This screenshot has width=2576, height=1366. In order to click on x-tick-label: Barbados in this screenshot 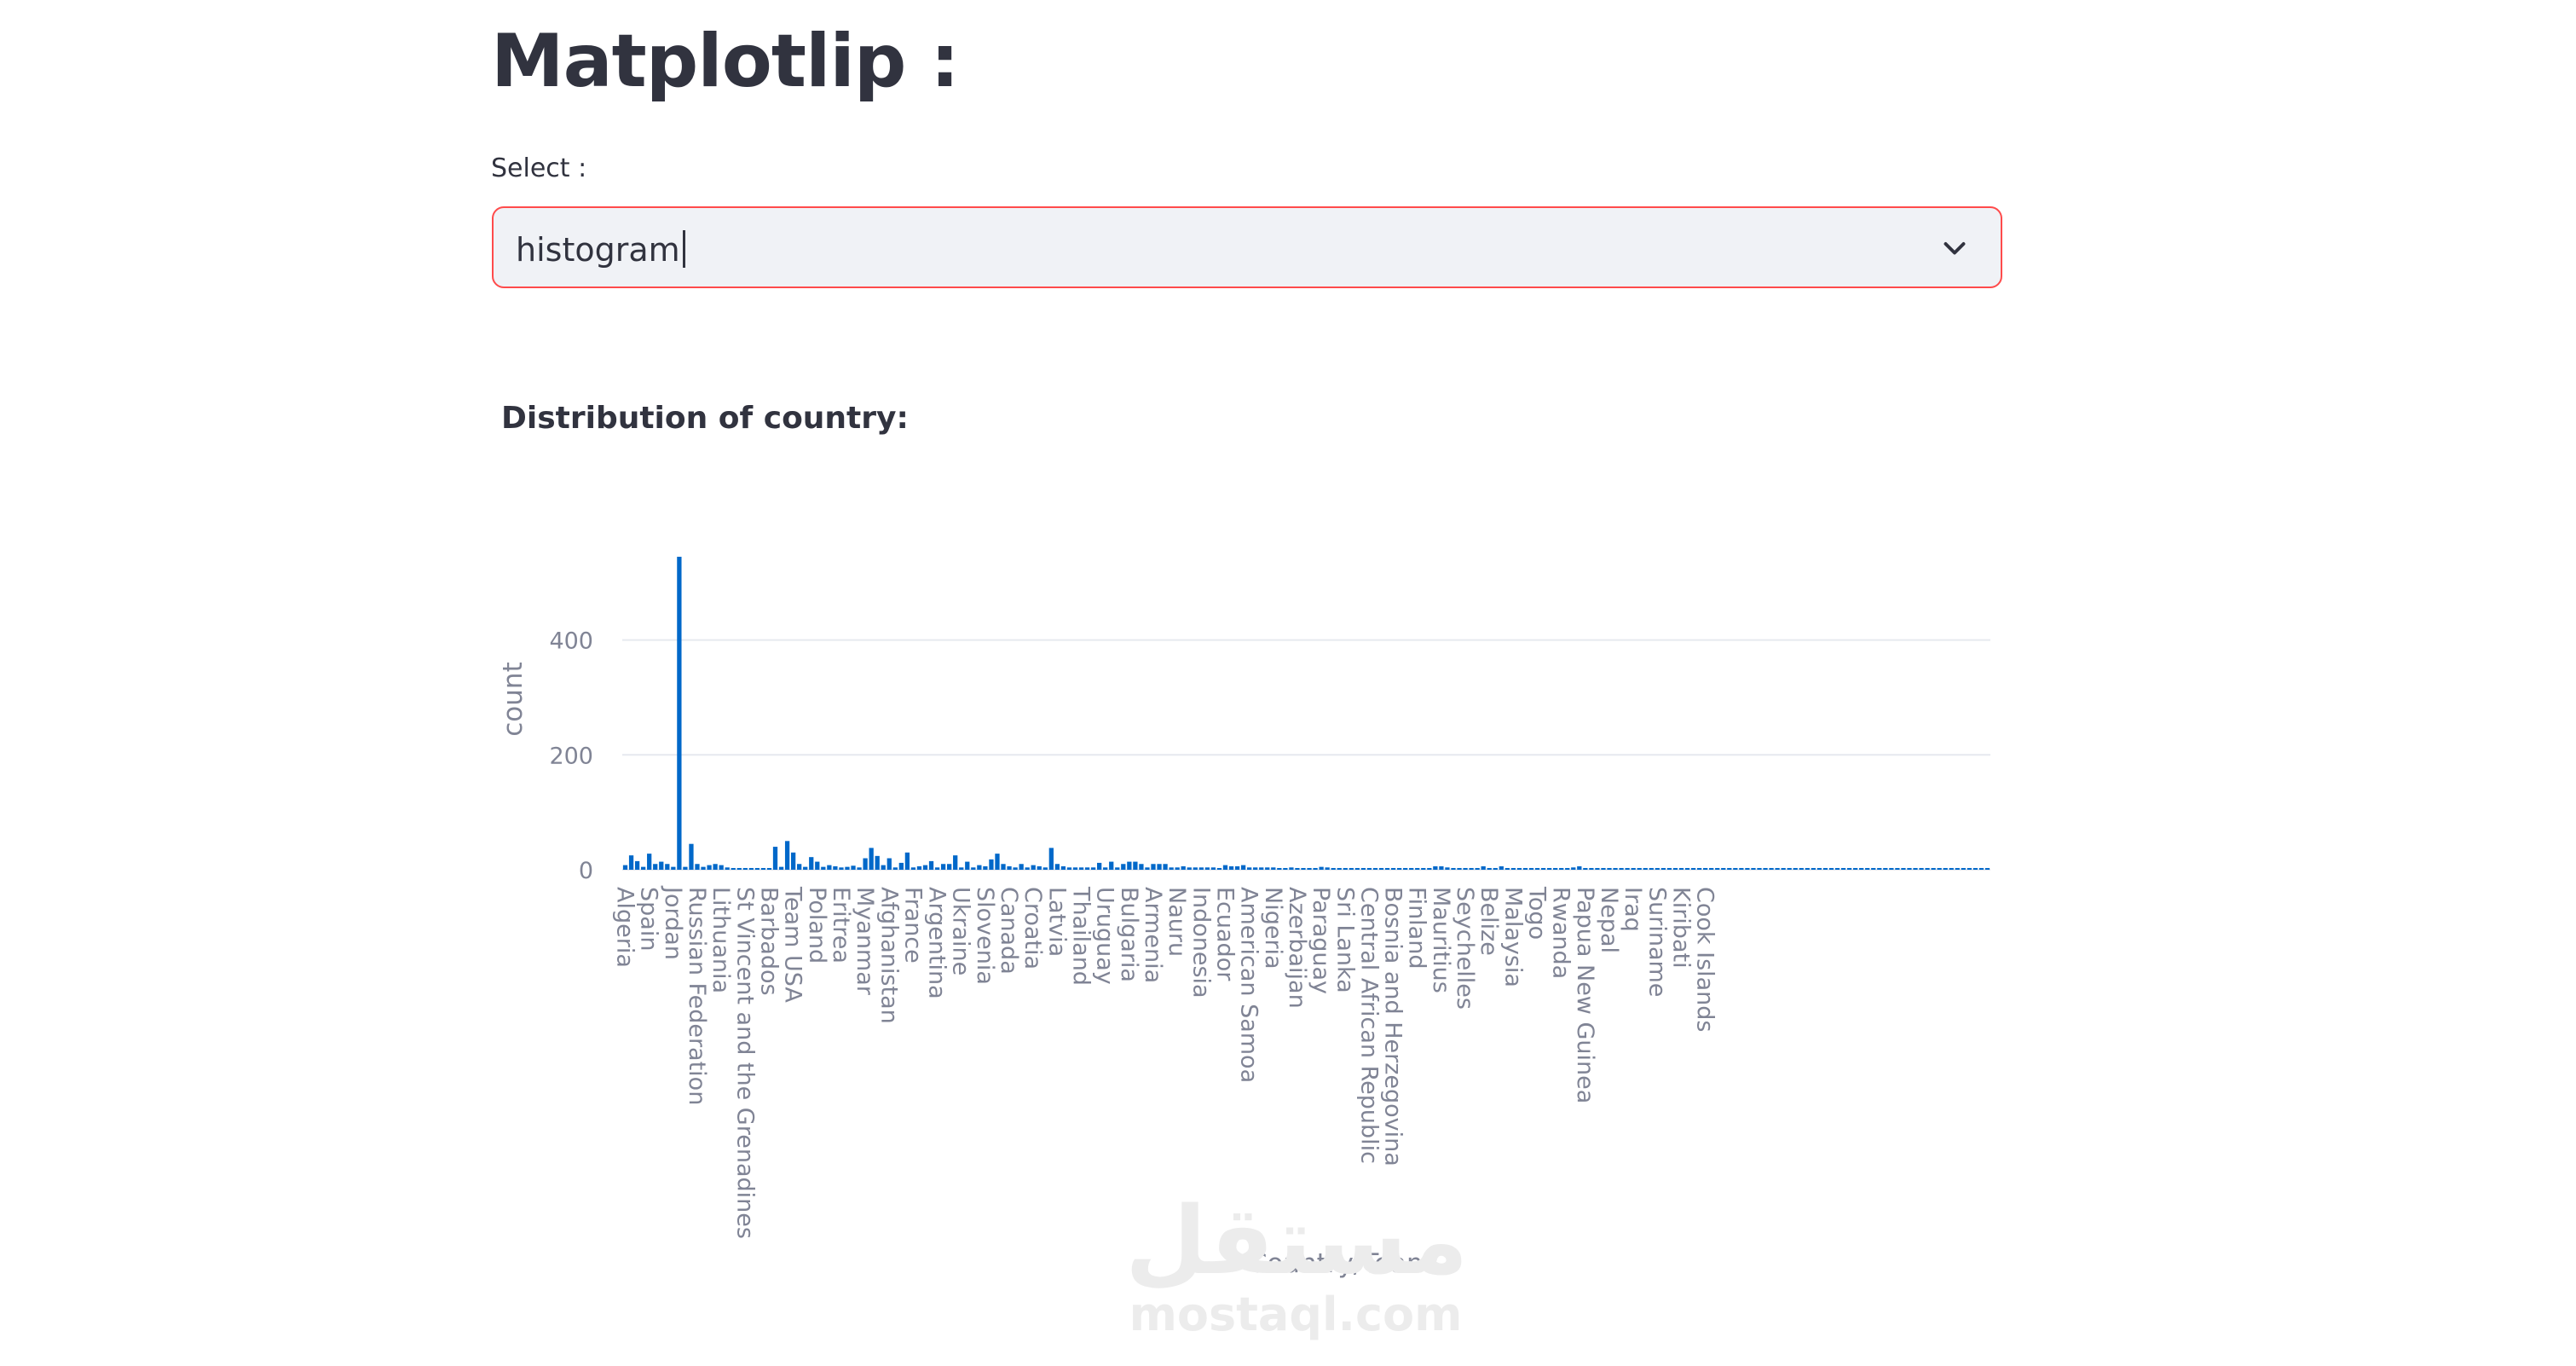, I will do `click(769, 941)`.